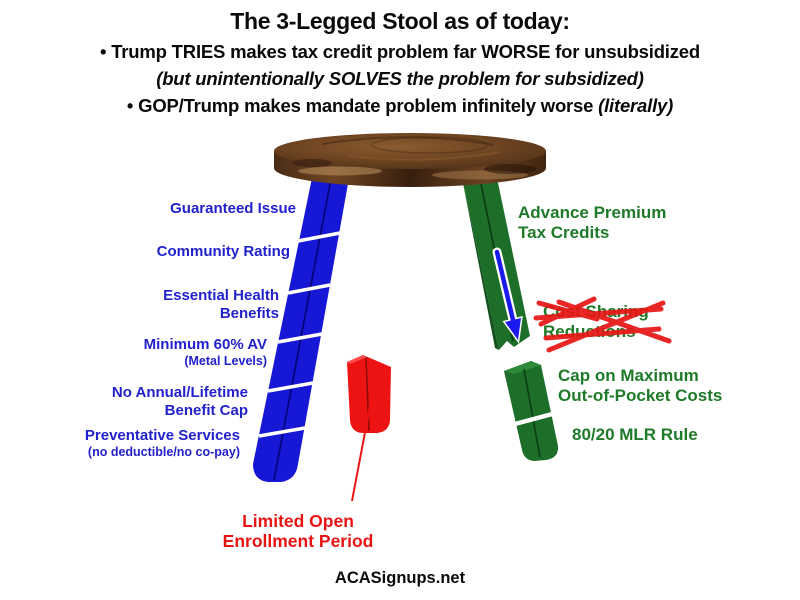  I want to click on label-cost-sharing-reductions: Cost Sharing Reductions, so click(596, 322).